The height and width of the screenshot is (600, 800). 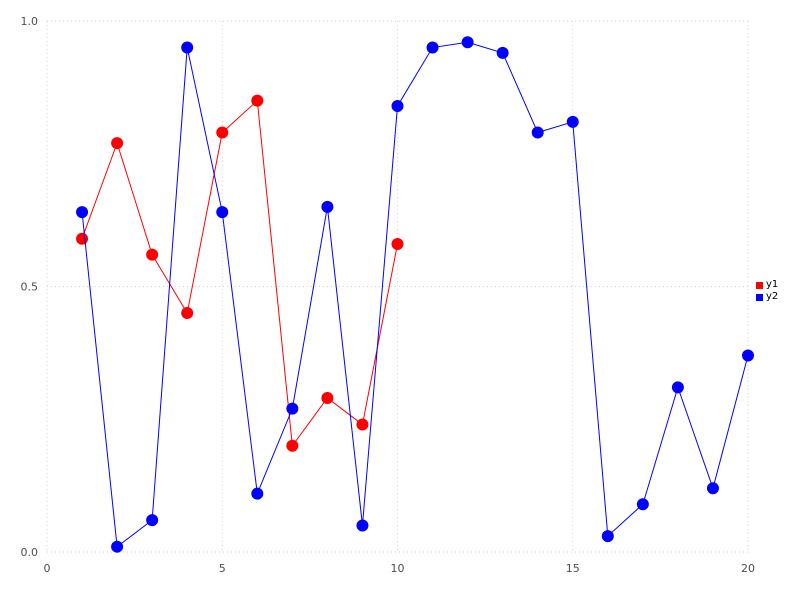 What do you see at coordinates (772, 284) in the screenshot?
I see `legend-label-y1: y1` at bounding box center [772, 284].